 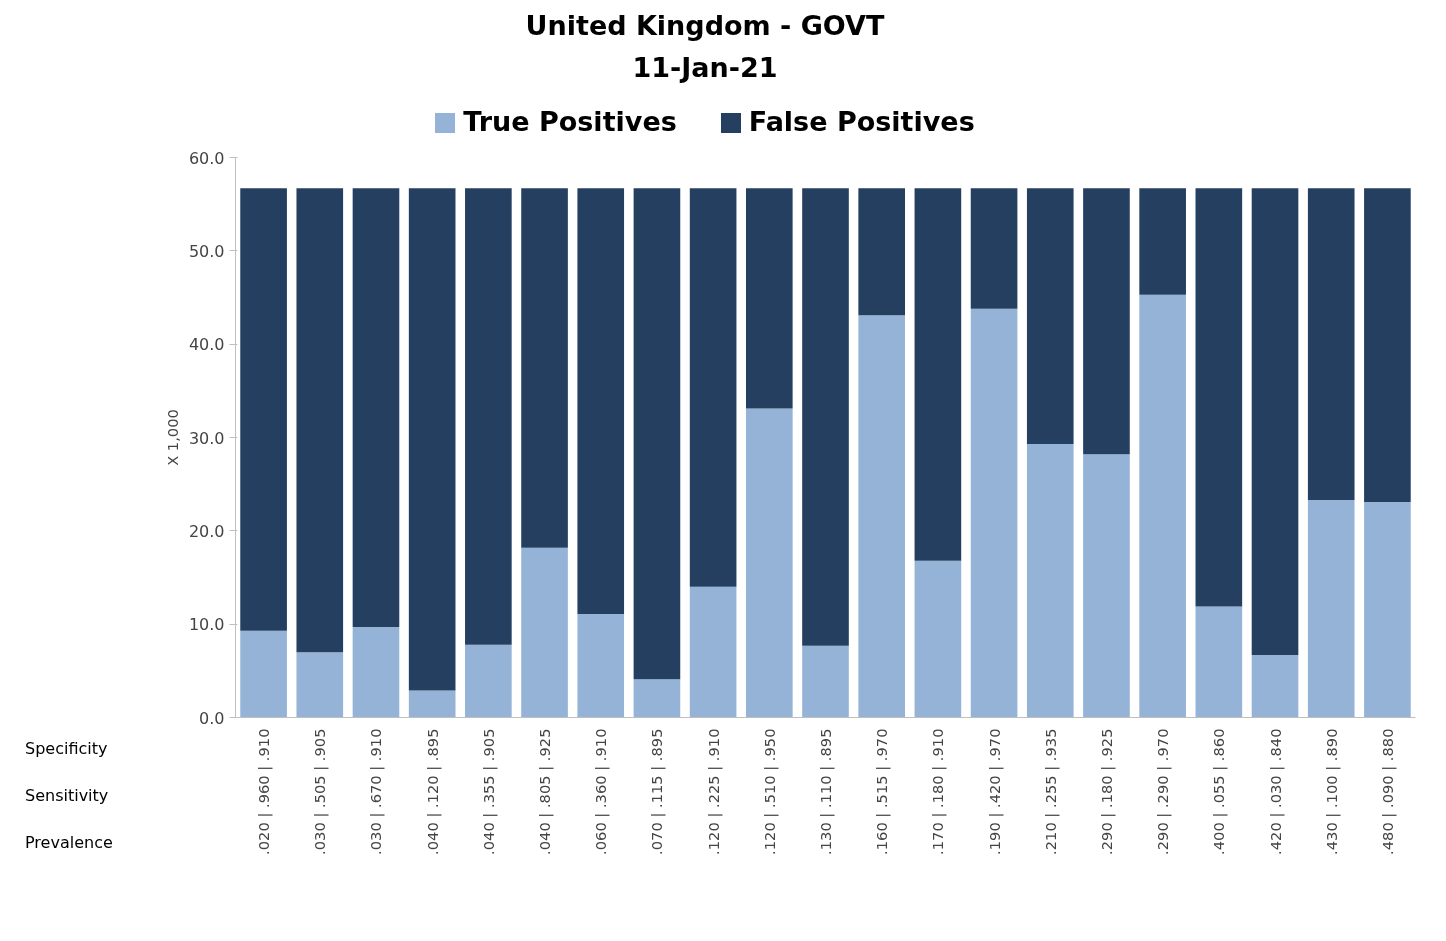 I want to click on legend-label: True Positives, so click(x=570, y=121).